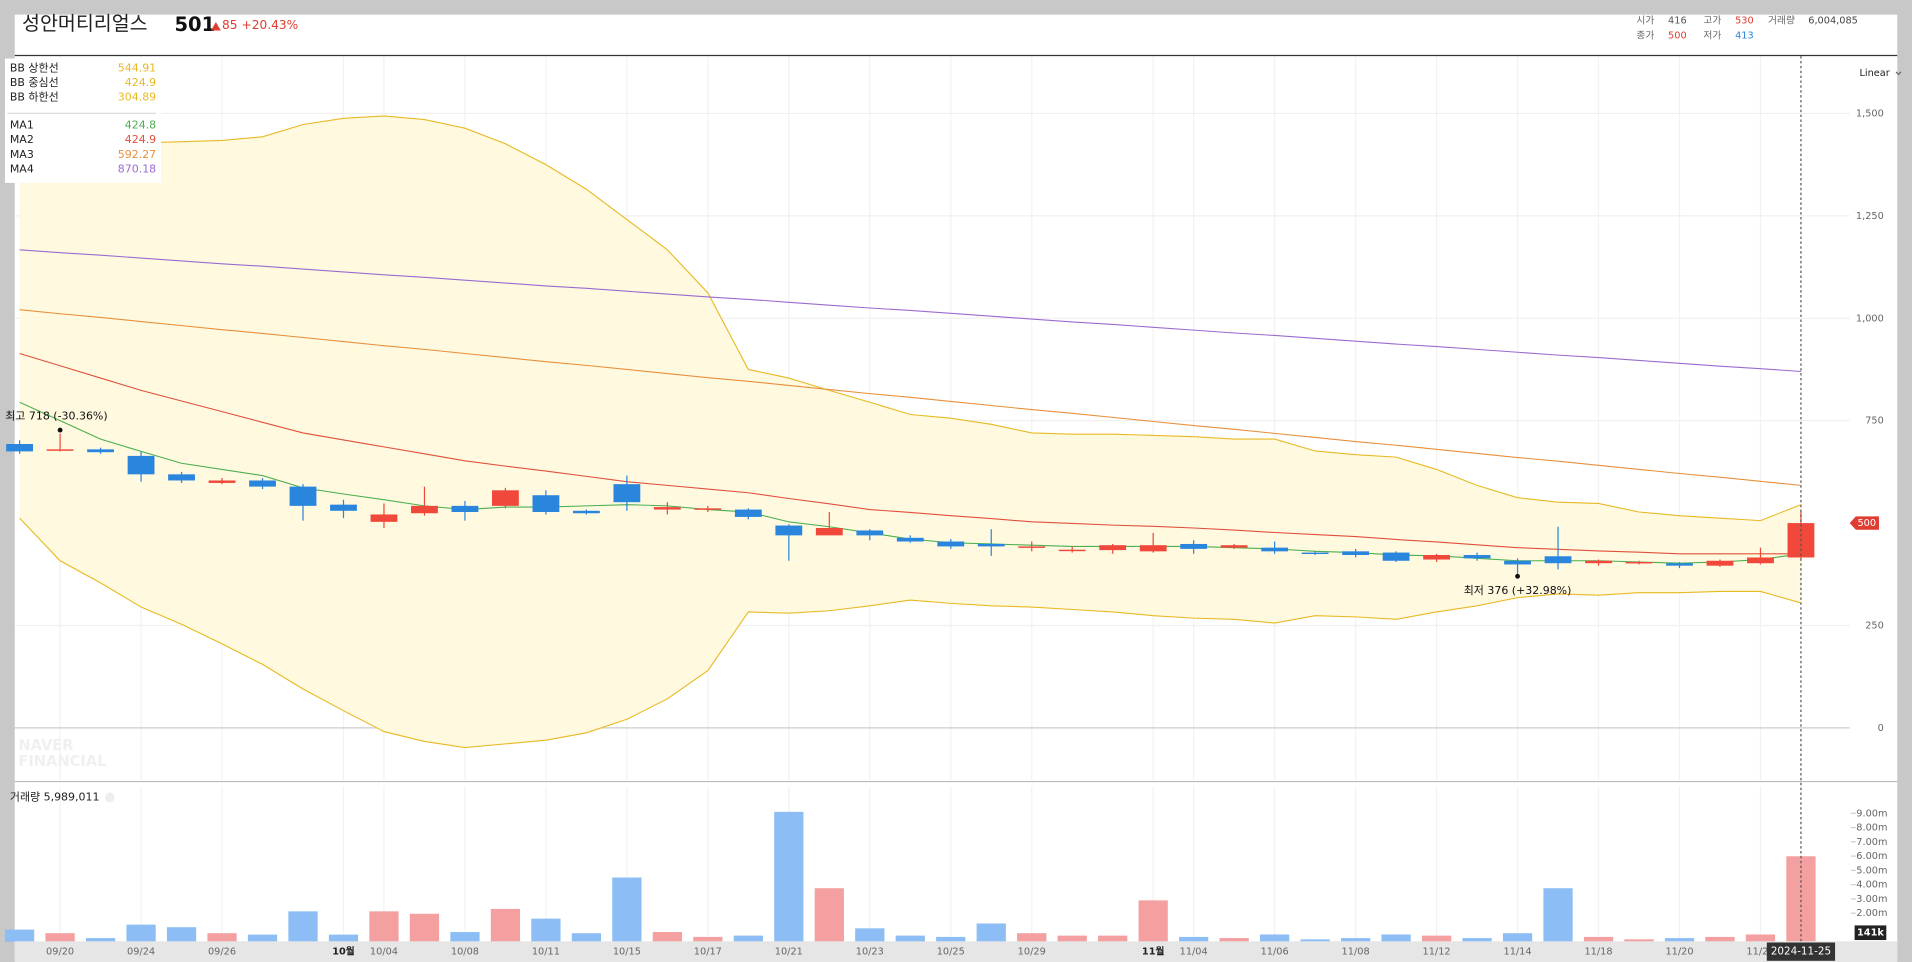  What do you see at coordinates (22, 168) in the screenshot?
I see `legend-label: MA4` at bounding box center [22, 168].